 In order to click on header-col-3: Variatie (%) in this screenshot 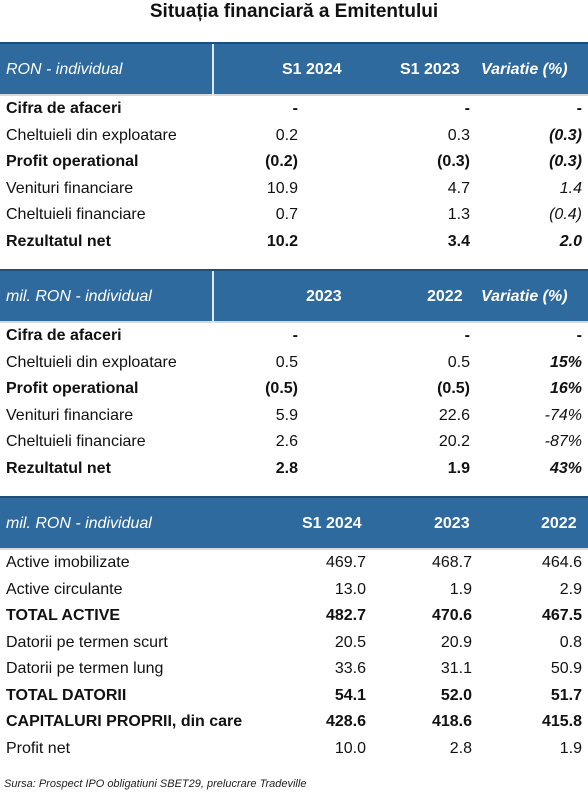, I will do `click(524, 69)`.